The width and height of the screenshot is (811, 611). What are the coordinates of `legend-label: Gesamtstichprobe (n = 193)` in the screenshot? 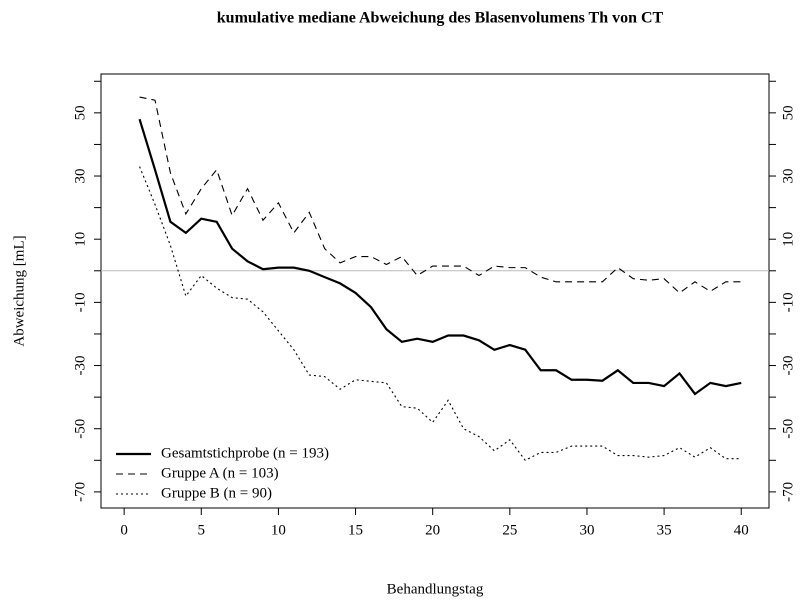 It's located at (245, 453).